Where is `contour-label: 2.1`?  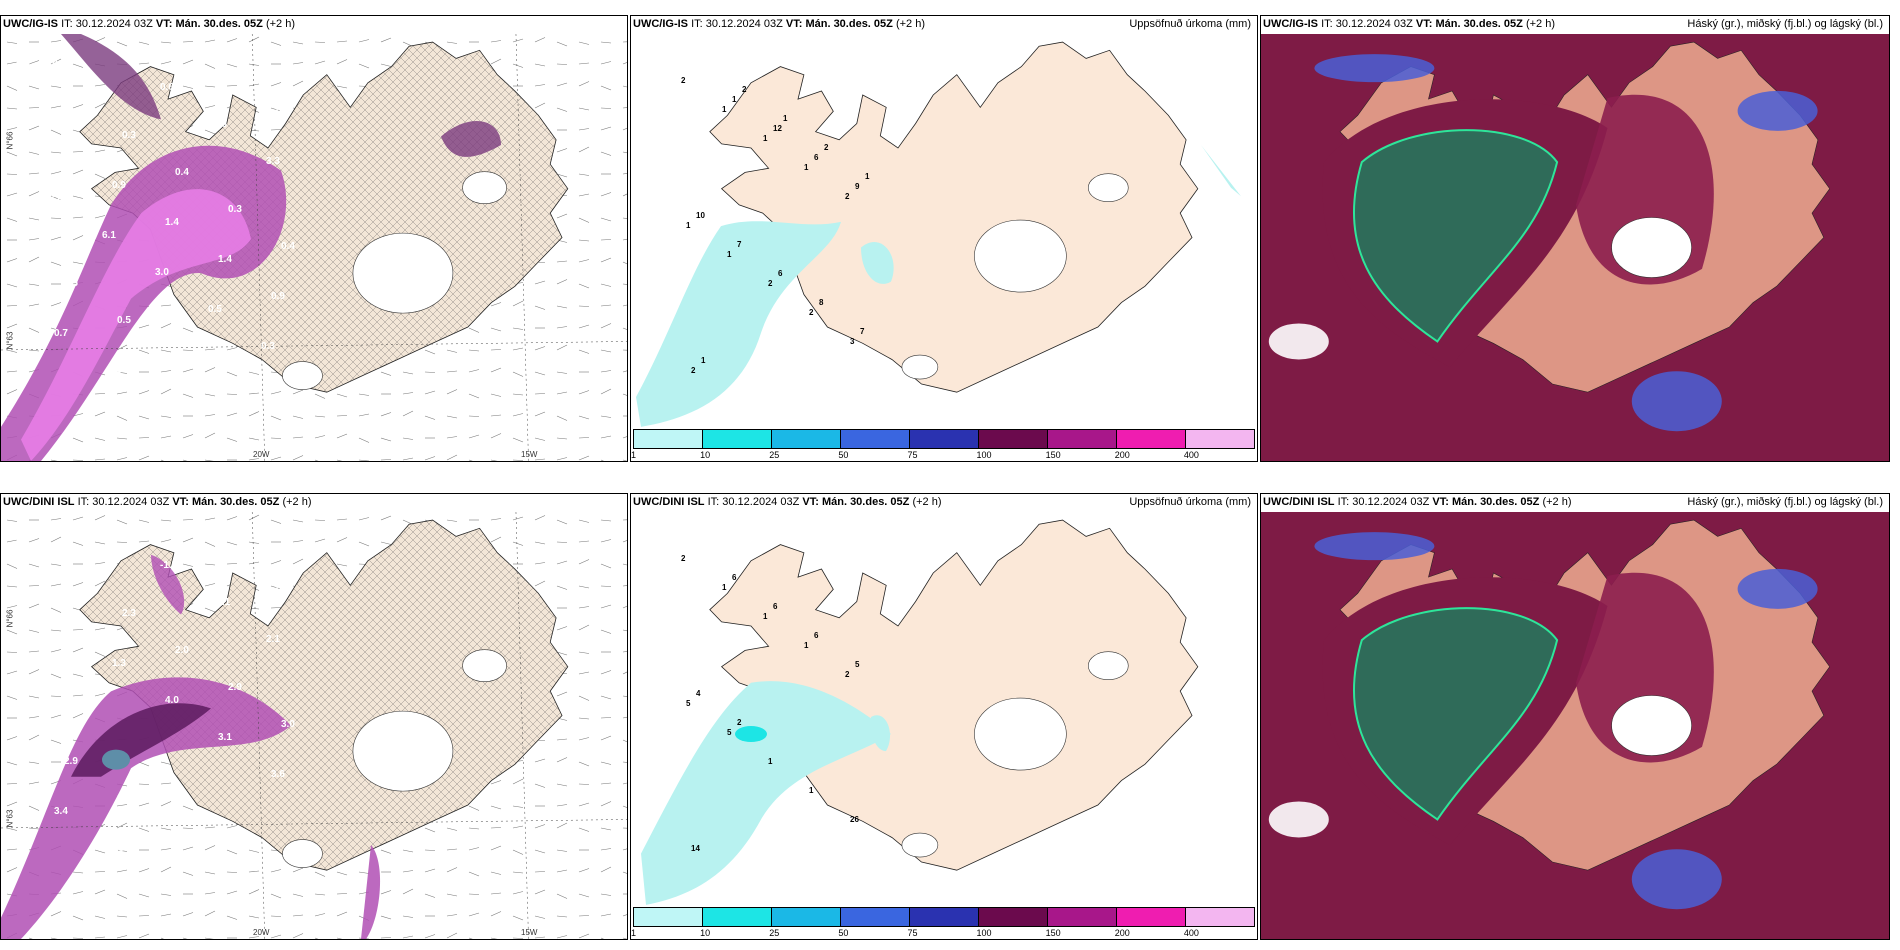
contour-label: 2.1 is located at coordinates (273, 639).